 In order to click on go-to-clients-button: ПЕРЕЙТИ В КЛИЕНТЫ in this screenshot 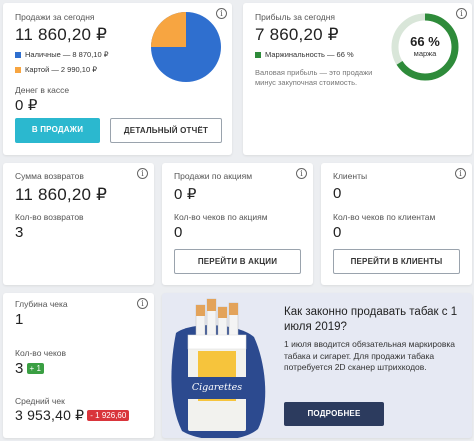, I will do `click(396, 261)`.